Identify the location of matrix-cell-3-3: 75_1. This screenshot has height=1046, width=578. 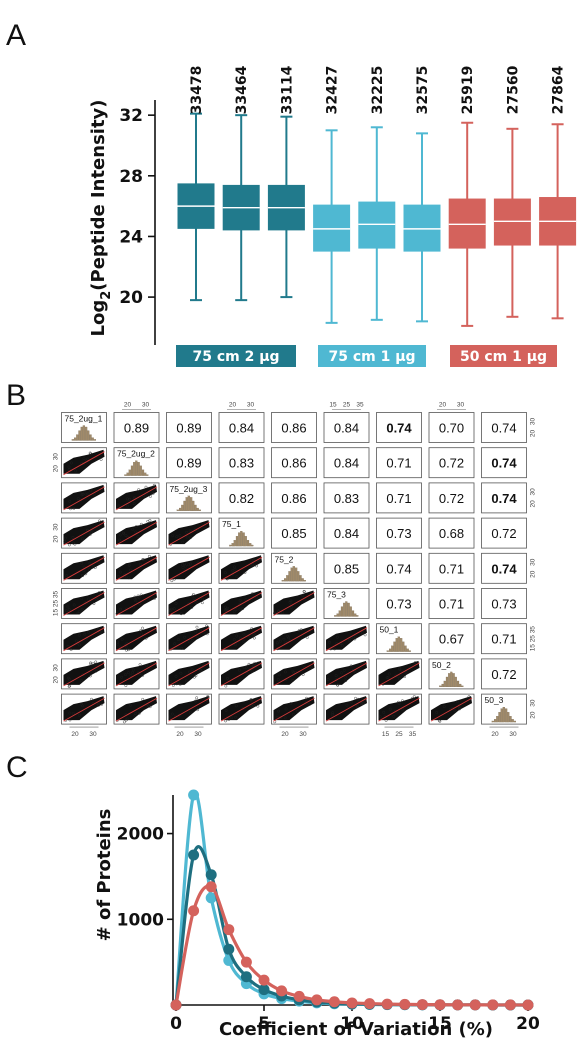
(241, 533).